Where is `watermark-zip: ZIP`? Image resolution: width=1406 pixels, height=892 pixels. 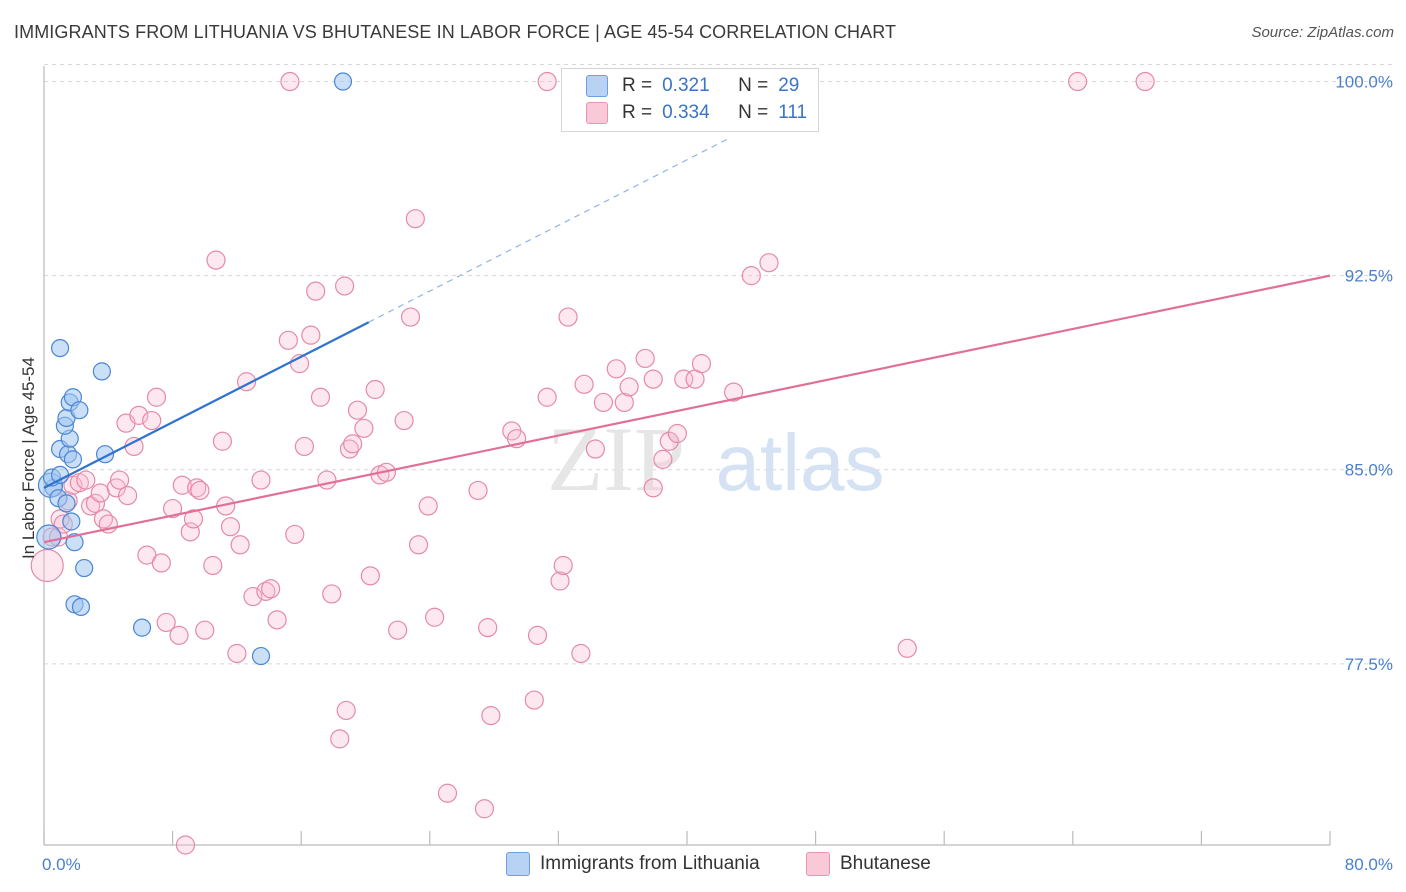
watermark-zip: ZIP is located at coordinates (616, 459).